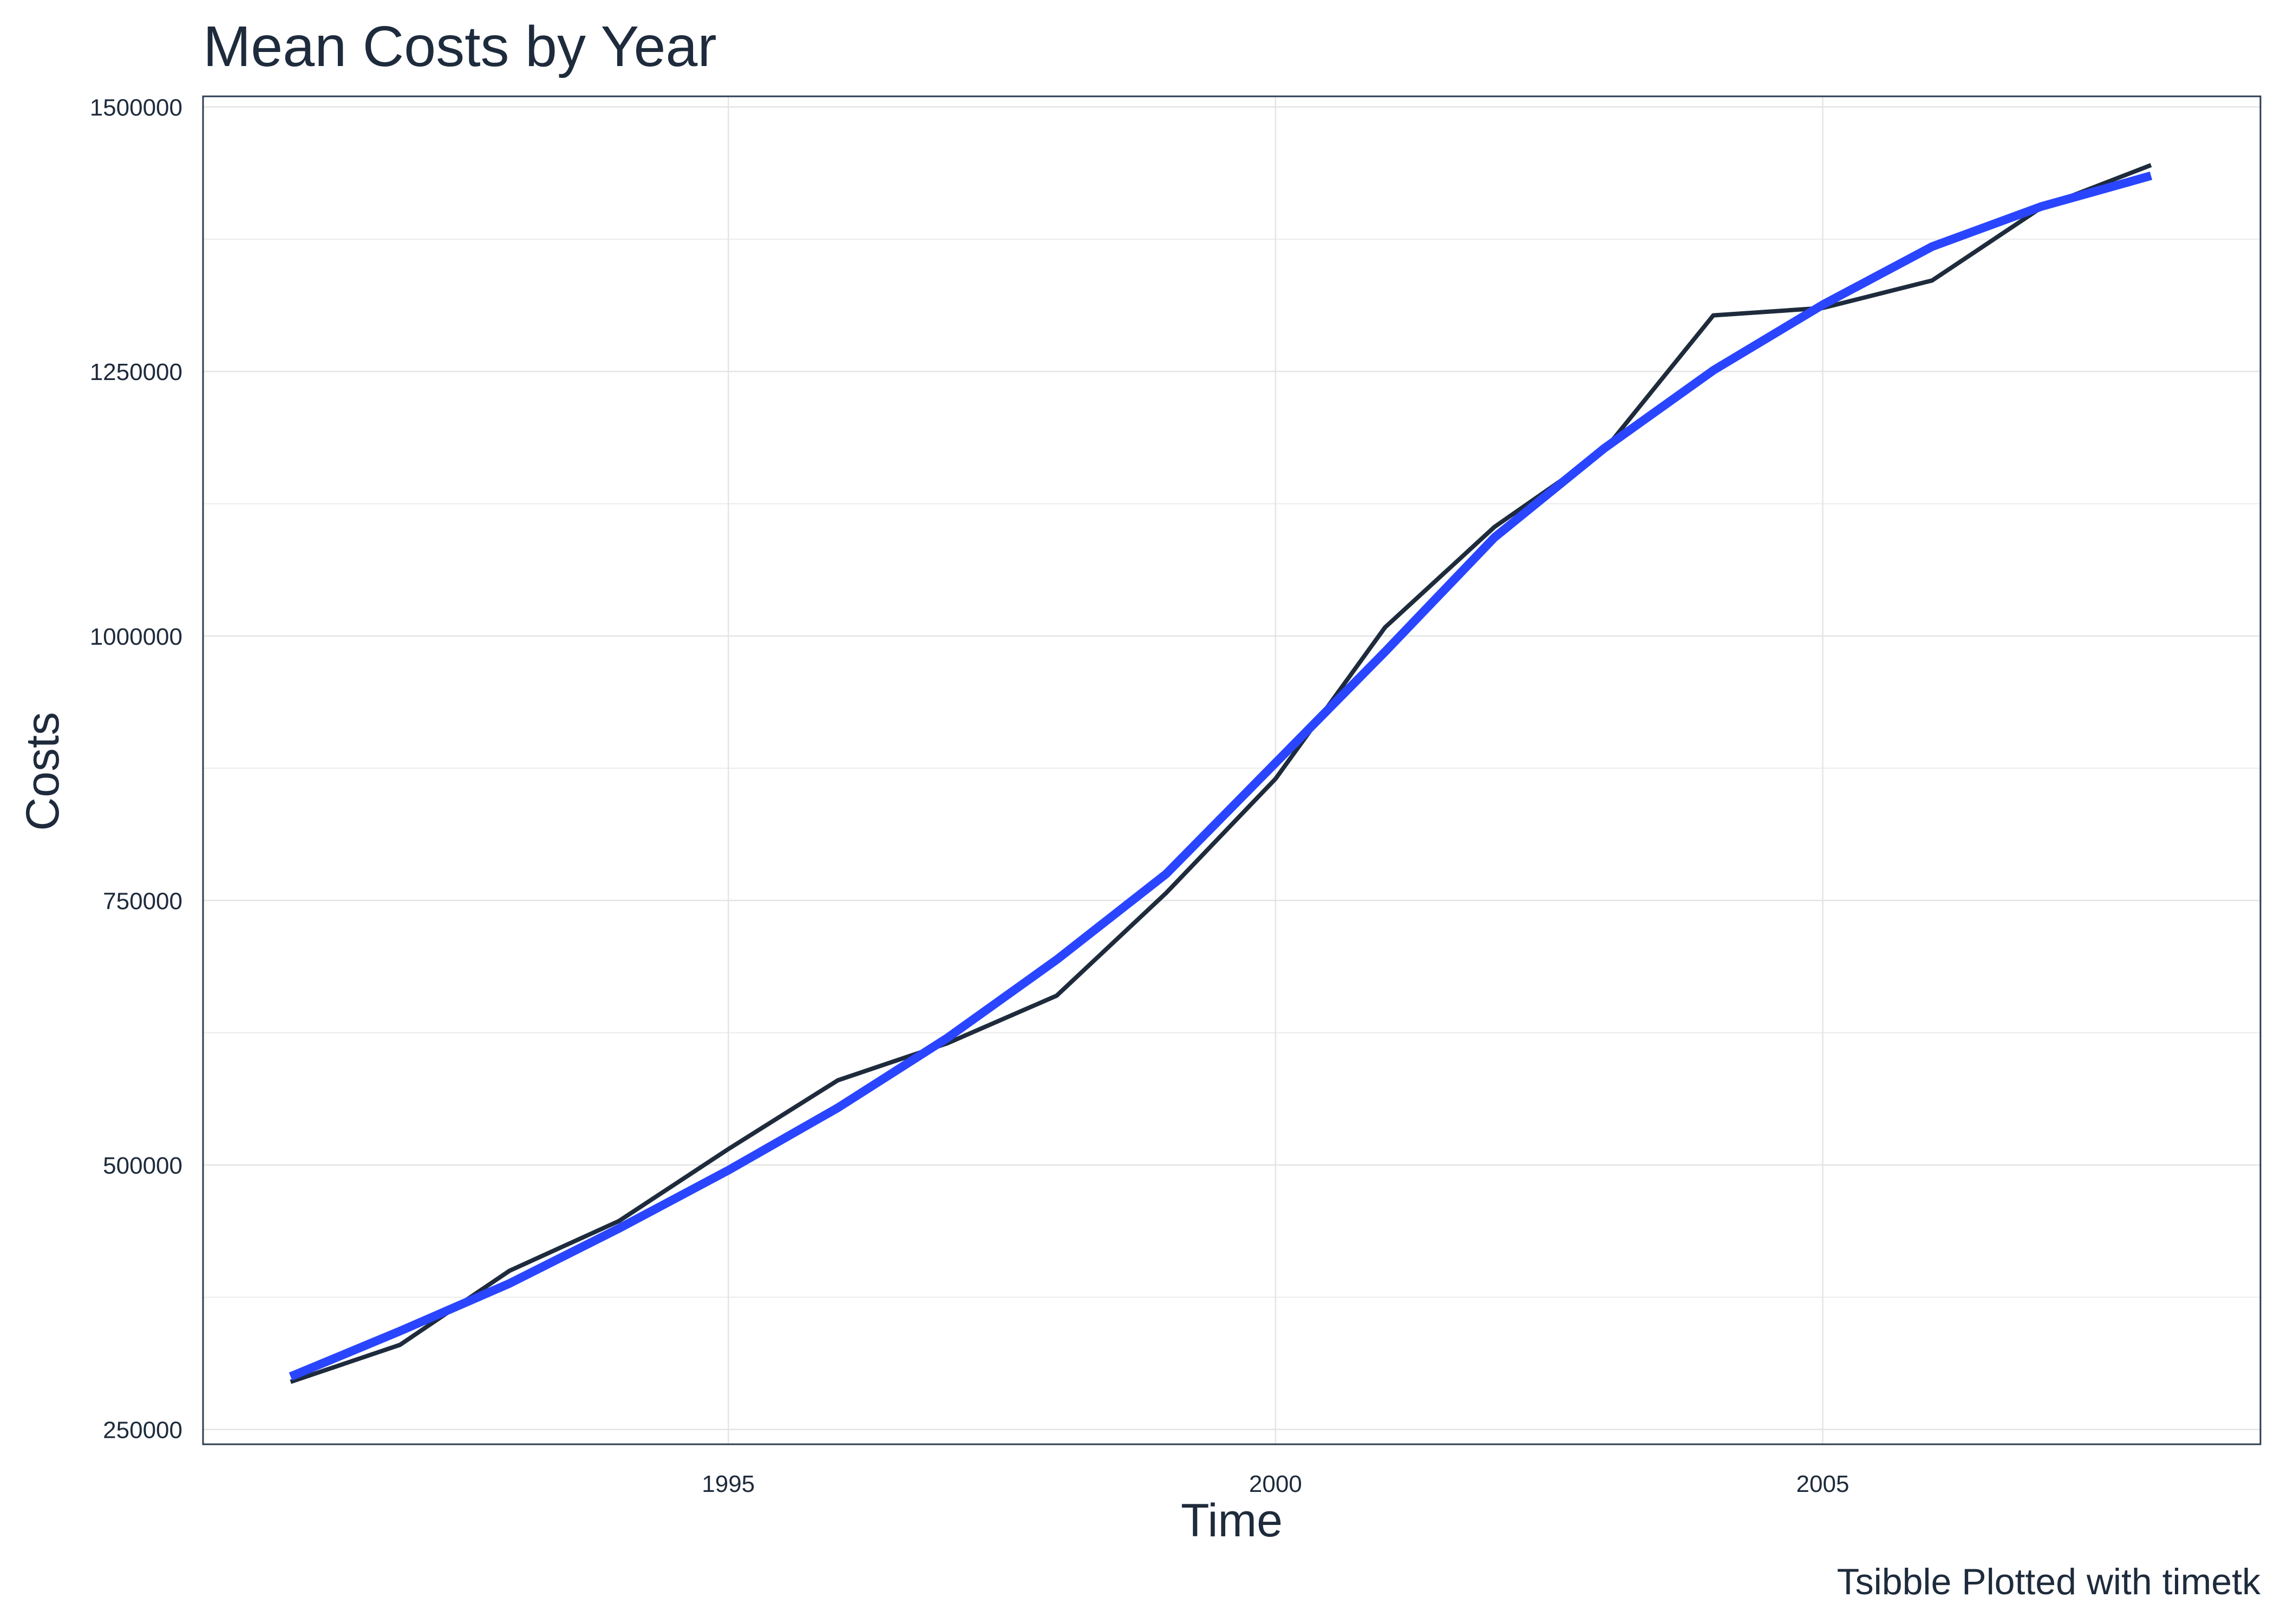 The height and width of the screenshot is (1624, 2274). Describe the element at coordinates (1823, 1484) in the screenshot. I see `x-tick-label: 2005` at that location.